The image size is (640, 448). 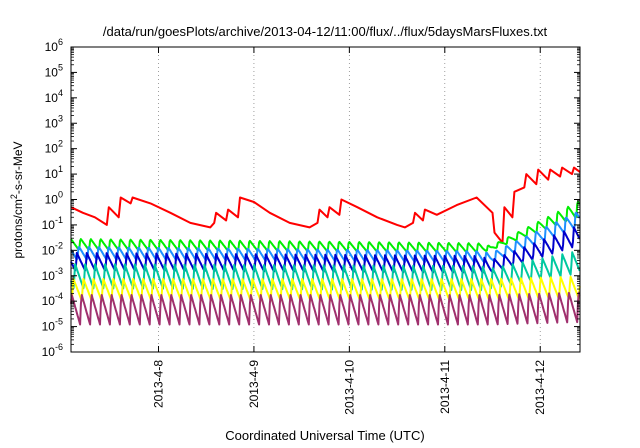 I want to click on y-tick-exp: 2, so click(x=60, y=144).